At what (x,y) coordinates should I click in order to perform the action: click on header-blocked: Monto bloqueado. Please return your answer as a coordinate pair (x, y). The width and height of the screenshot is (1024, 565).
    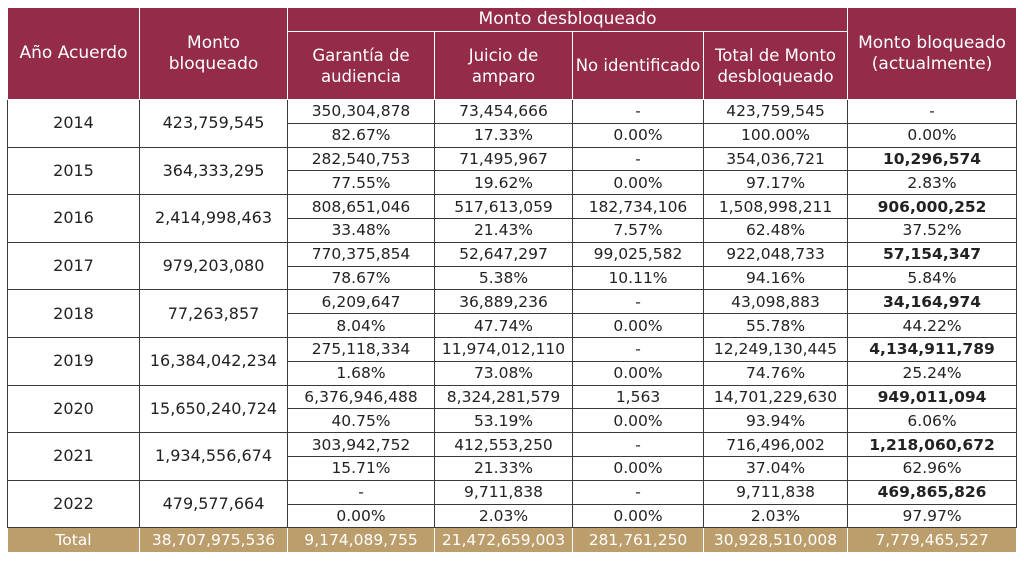
    Looking at the image, I should click on (213, 53).